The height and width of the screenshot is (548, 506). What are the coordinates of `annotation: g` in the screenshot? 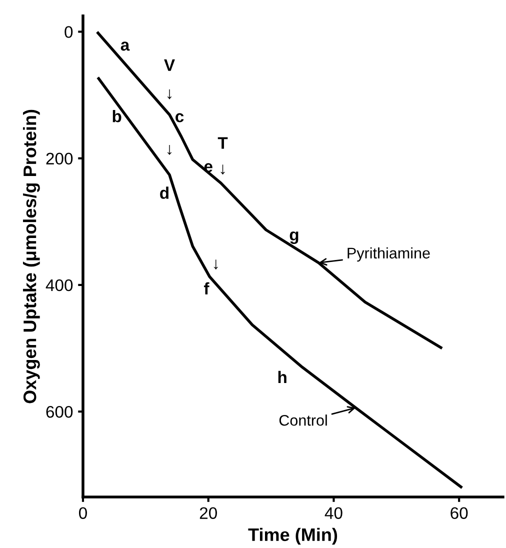 It's located at (294, 237).